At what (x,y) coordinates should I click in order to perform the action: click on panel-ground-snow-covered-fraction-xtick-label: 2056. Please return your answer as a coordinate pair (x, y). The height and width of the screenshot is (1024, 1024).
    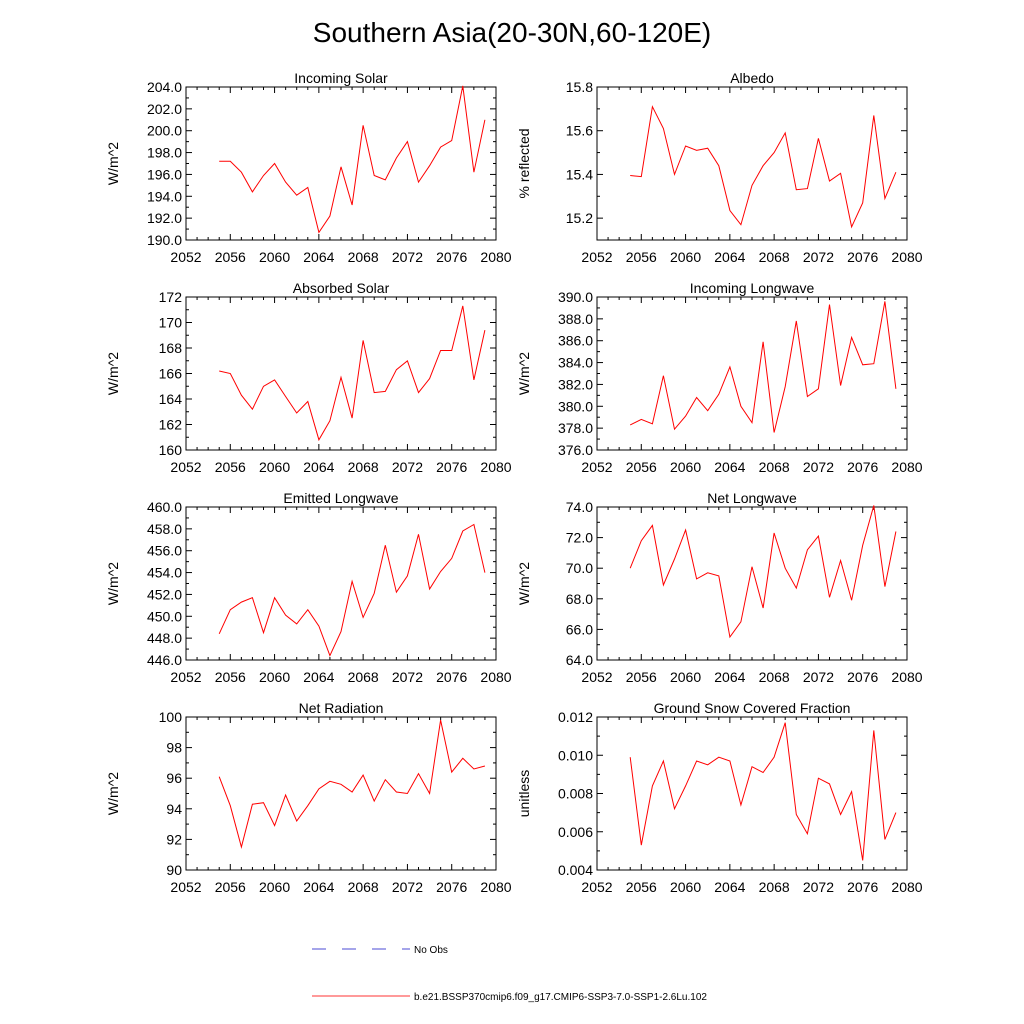
    Looking at the image, I should click on (641, 887).